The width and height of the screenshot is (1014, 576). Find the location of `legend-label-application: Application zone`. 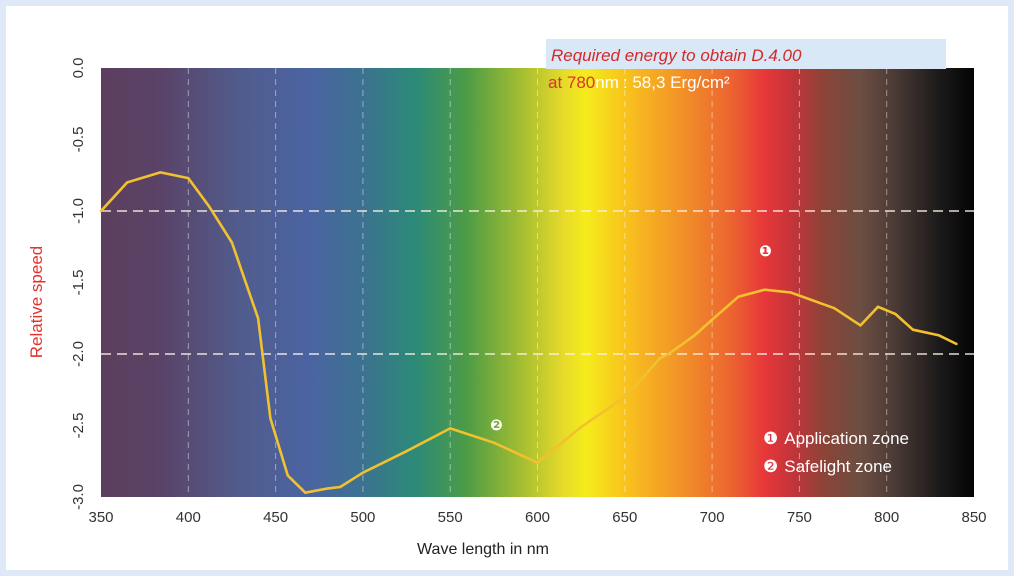

legend-label-application: Application zone is located at coordinates (846, 438).